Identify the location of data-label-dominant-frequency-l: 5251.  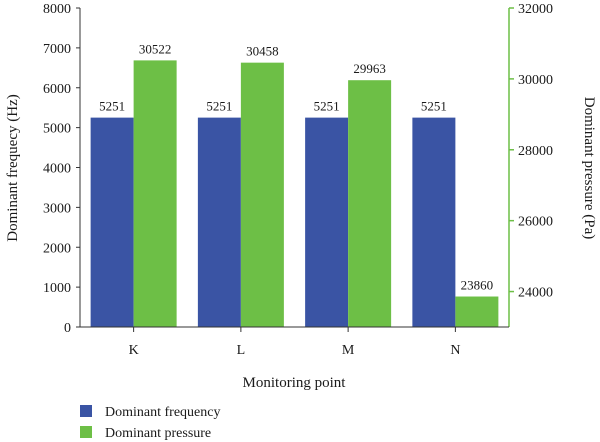
(219, 106).